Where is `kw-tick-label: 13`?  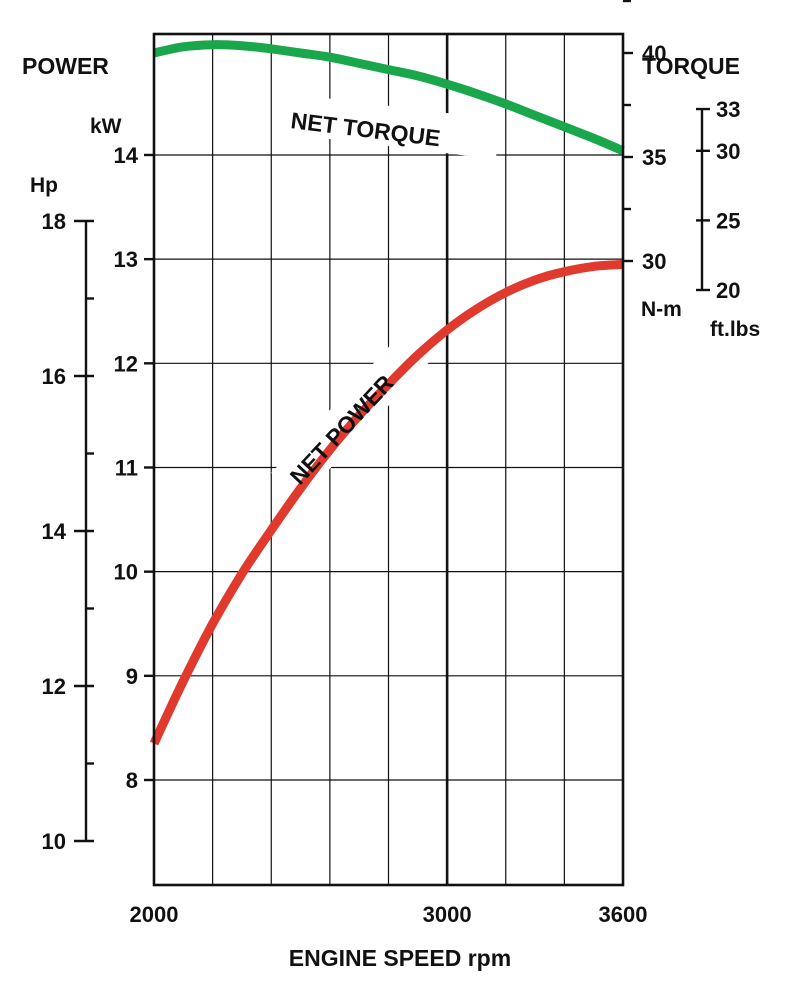 kw-tick-label: 13 is located at coordinates (126, 259).